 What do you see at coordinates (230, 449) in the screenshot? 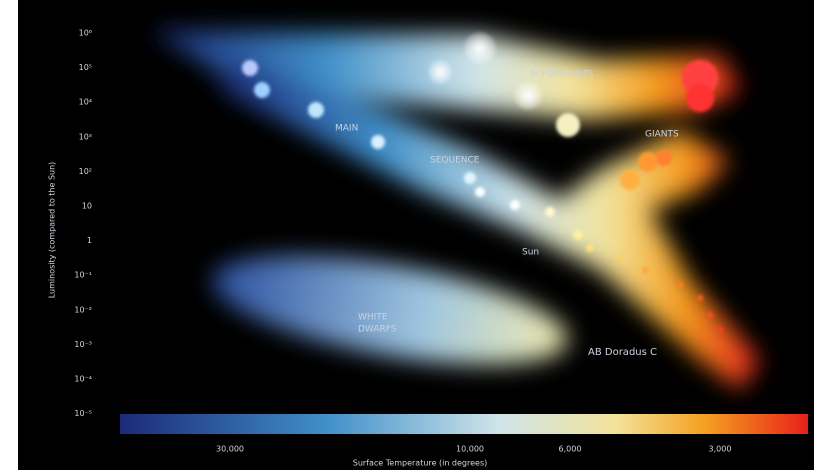
I see `x-tick-label: 30,000` at bounding box center [230, 449].